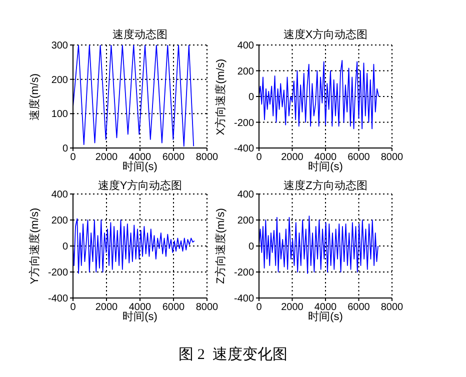 The image size is (466, 377). What do you see at coordinates (59, 114) in the screenshot?
I see `y-tick-label: 100` at bounding box center [59, 114].